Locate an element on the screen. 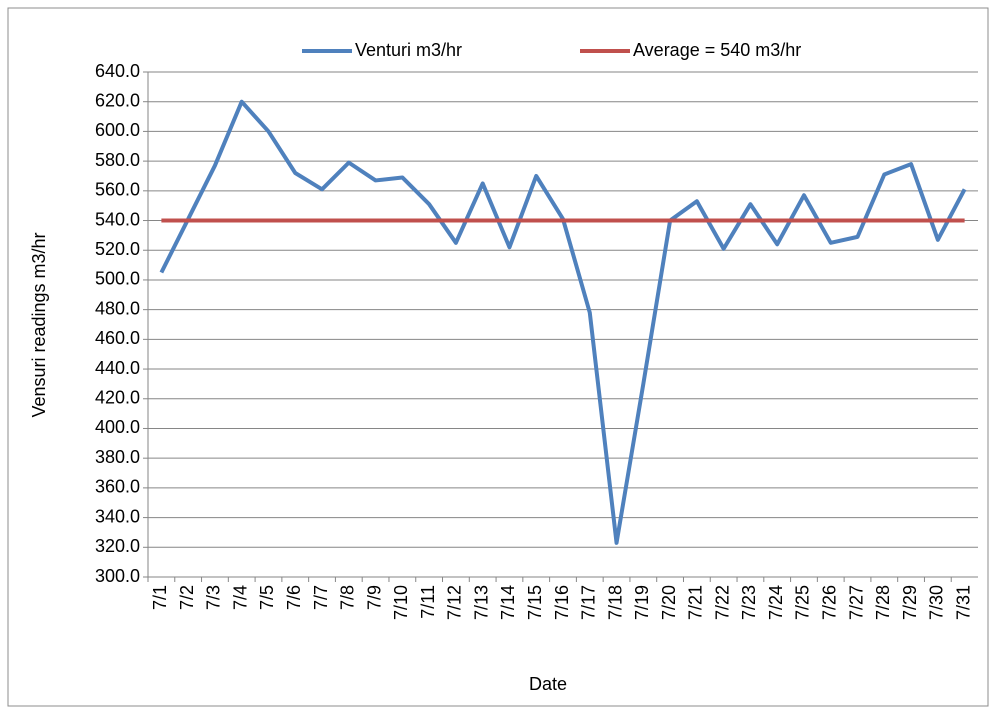 Image resolution: width=997 pixels, height=720 pixels. y-tick-label: 480.0 is located at coordinates (117, 308).